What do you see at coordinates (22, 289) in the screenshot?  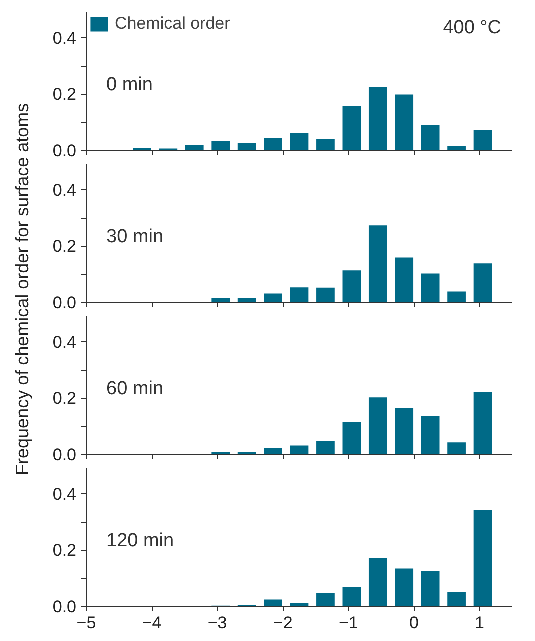 I see `y-axis-title: Frequency of chemical order for surface atoms` at bounding box center [22, 289].